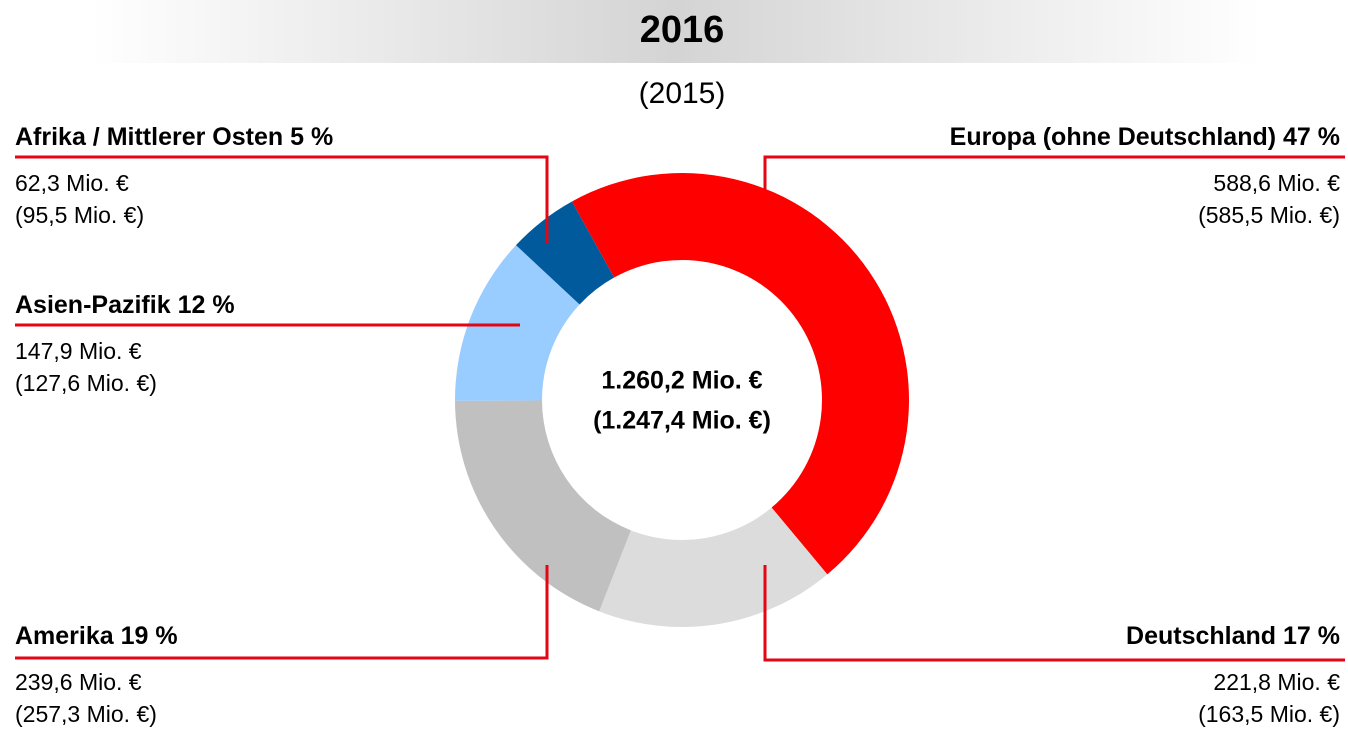  I want to click on amount: 221,8 Mio. €, so click(1276, 682).